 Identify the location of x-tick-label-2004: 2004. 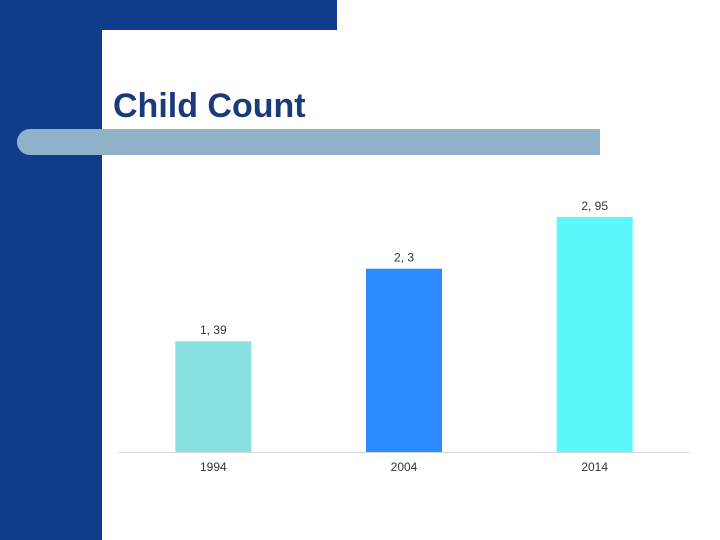
(404, 467).